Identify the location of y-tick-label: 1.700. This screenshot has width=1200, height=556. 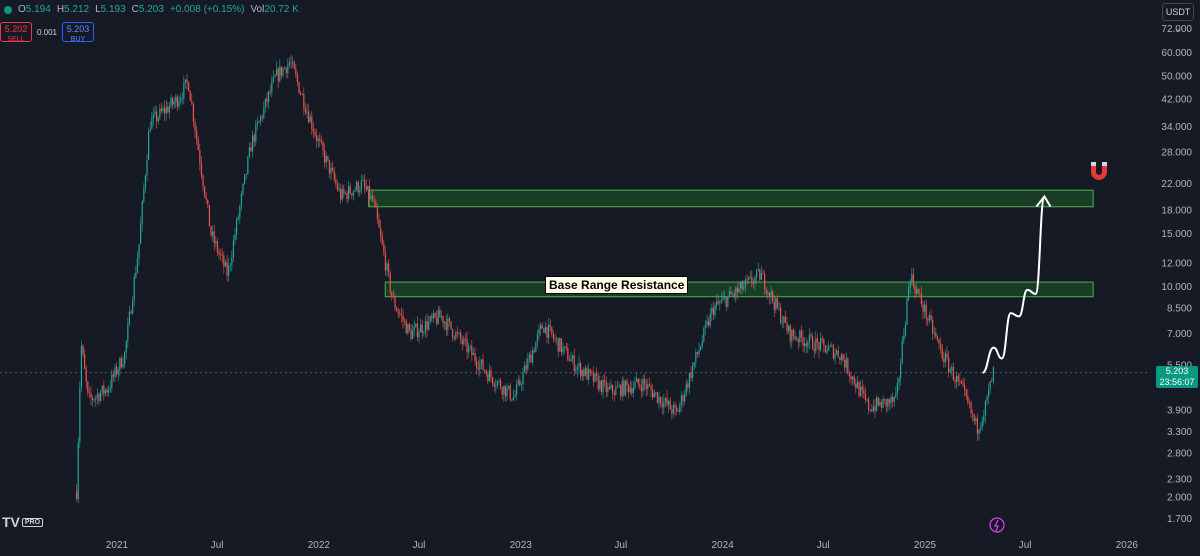
(1179, 519).